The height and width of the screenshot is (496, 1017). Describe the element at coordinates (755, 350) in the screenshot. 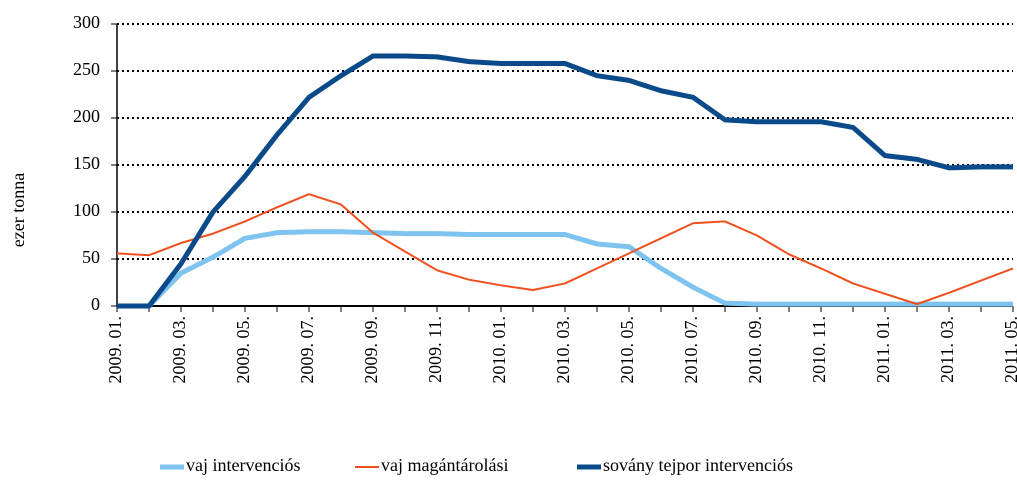

I see `x-tick-label: 2010. 09.` at that location.